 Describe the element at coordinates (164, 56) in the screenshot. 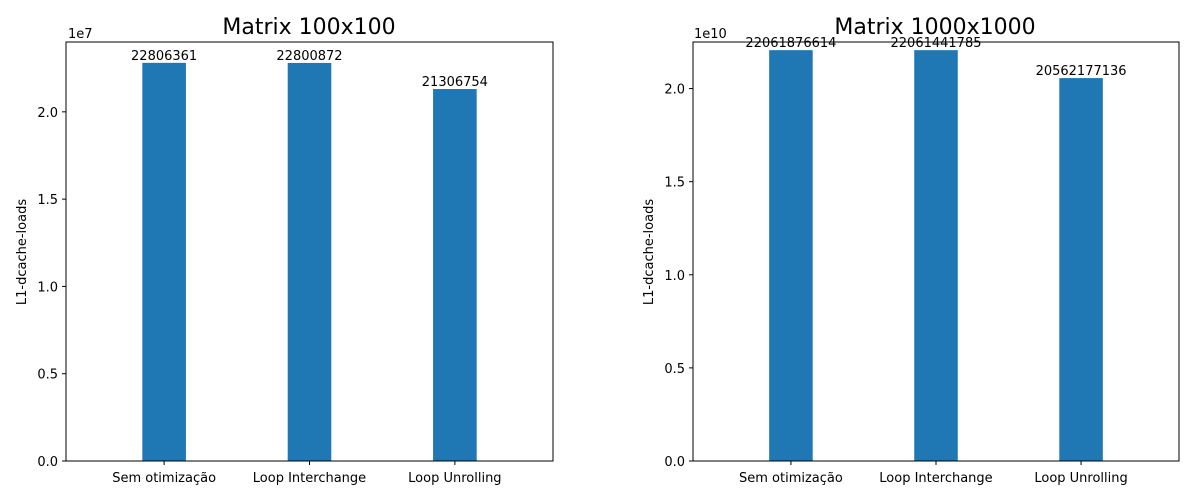

I see `data-label: 22806361` at that location.